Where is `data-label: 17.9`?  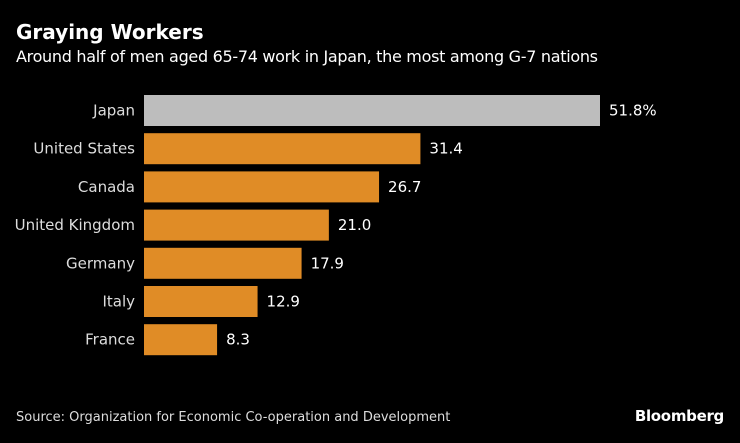
data-label: 17.9 is located at coordinates (327, 263).